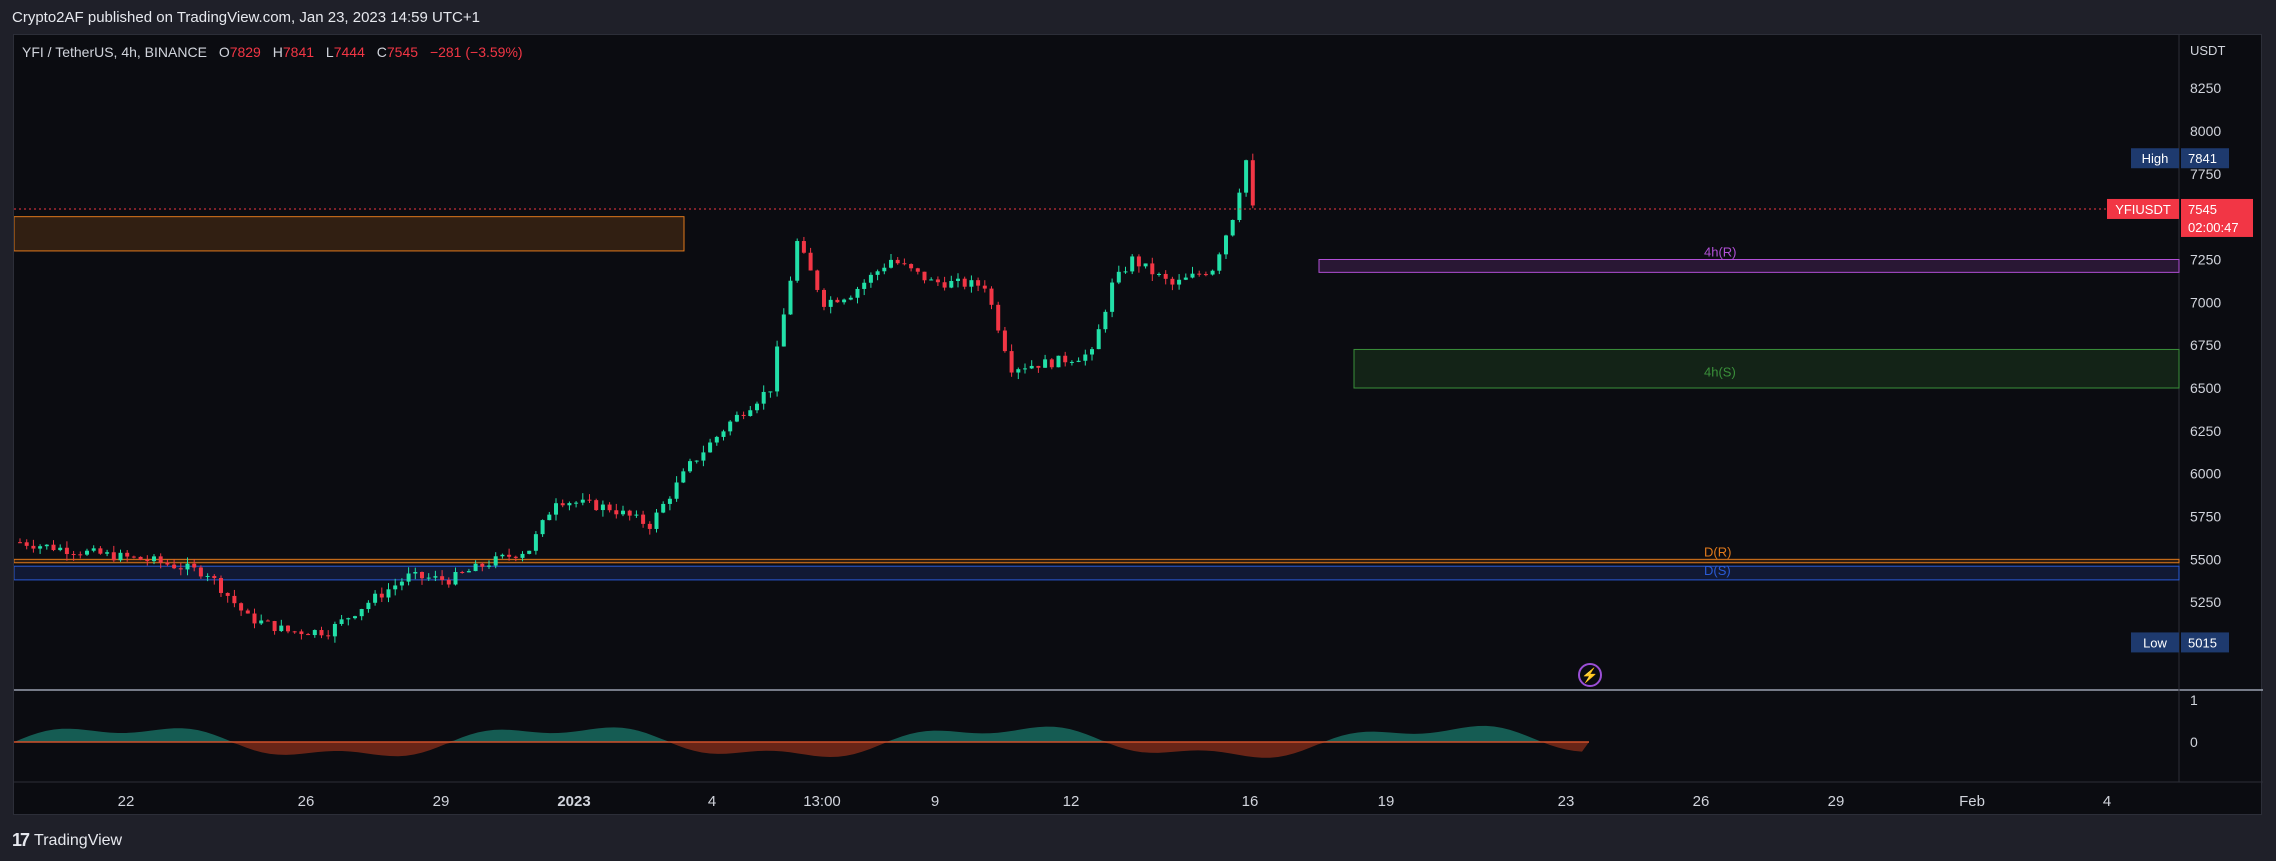 This screenshot has width=2276, height=861. Describe the element at coordinates (349, 52) in the screenshot. I see `low-value: 7444` at that location.